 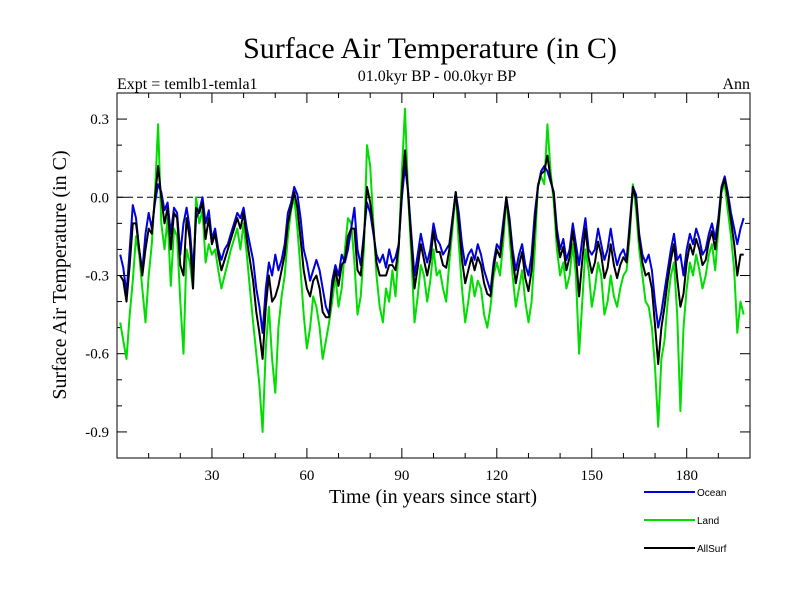 What do you see at coordinates (99, 198) in the screenshot?
I see `y-tick-label: 0.0` at bounding box center [99, 198].